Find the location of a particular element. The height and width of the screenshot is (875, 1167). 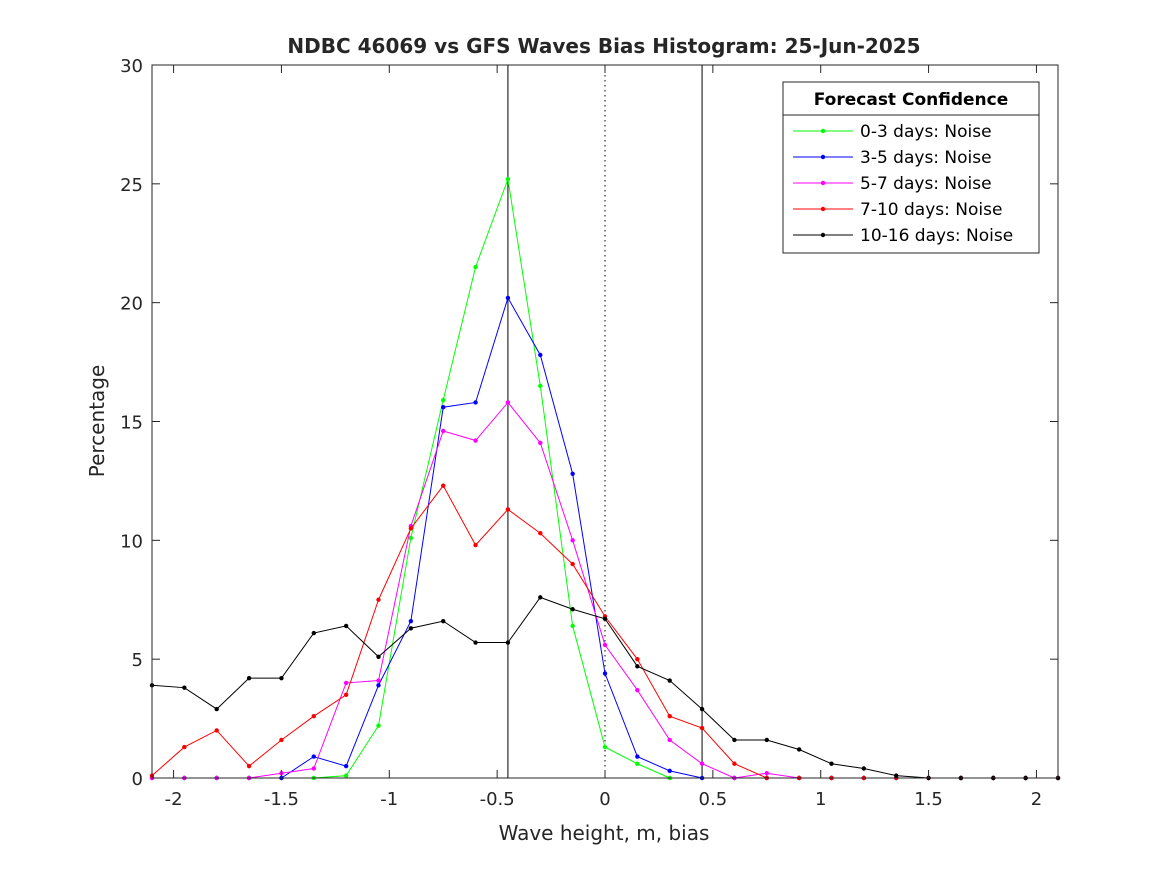

legend-item: 0-3 days: Noise is located at coordinates (892, 132).